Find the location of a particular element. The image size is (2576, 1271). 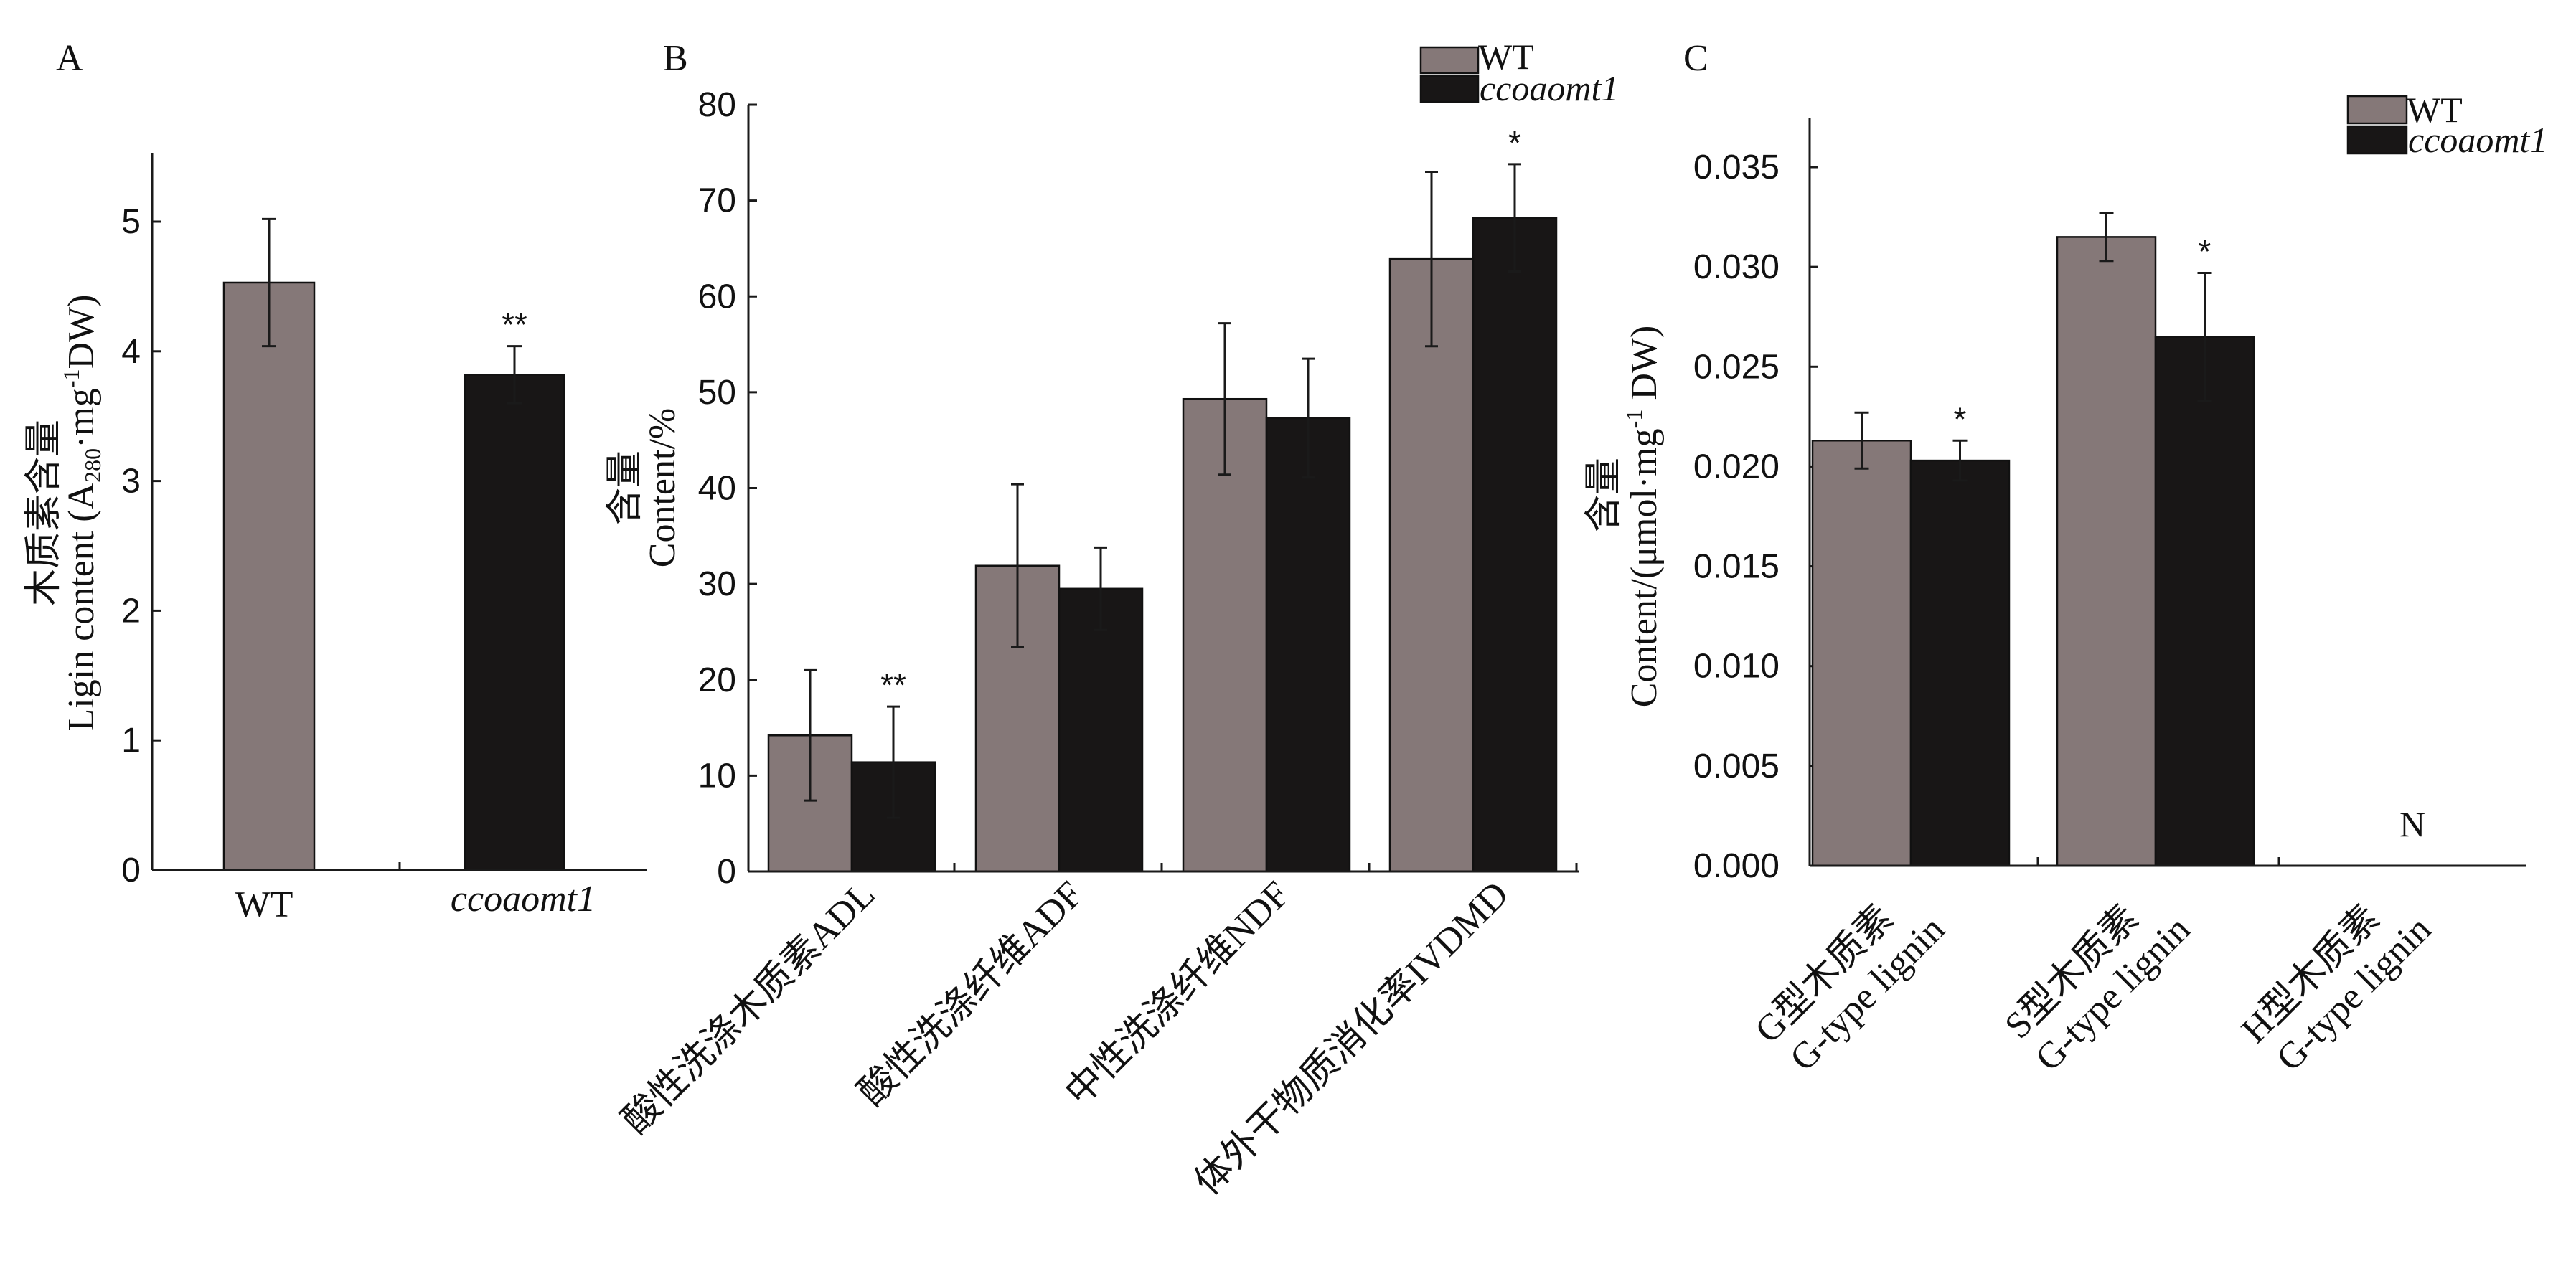

panel-c-legend: WT ccoaomt1 is located at coordinates (2446, 125).